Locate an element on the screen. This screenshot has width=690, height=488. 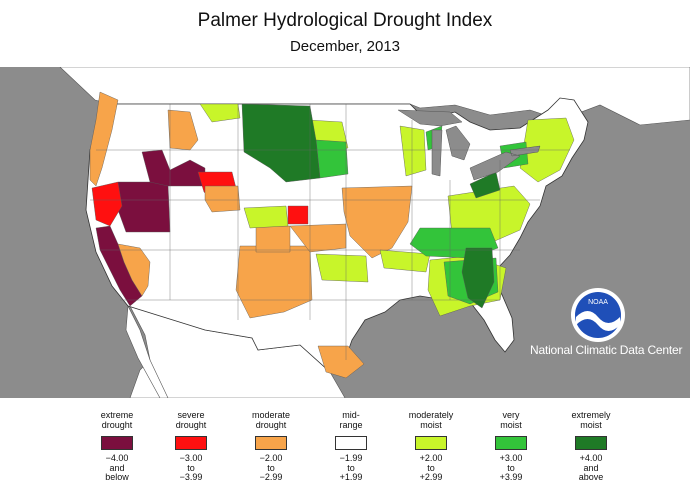
map-subtitle: December, 2013 is located at coordinates (345, 46).